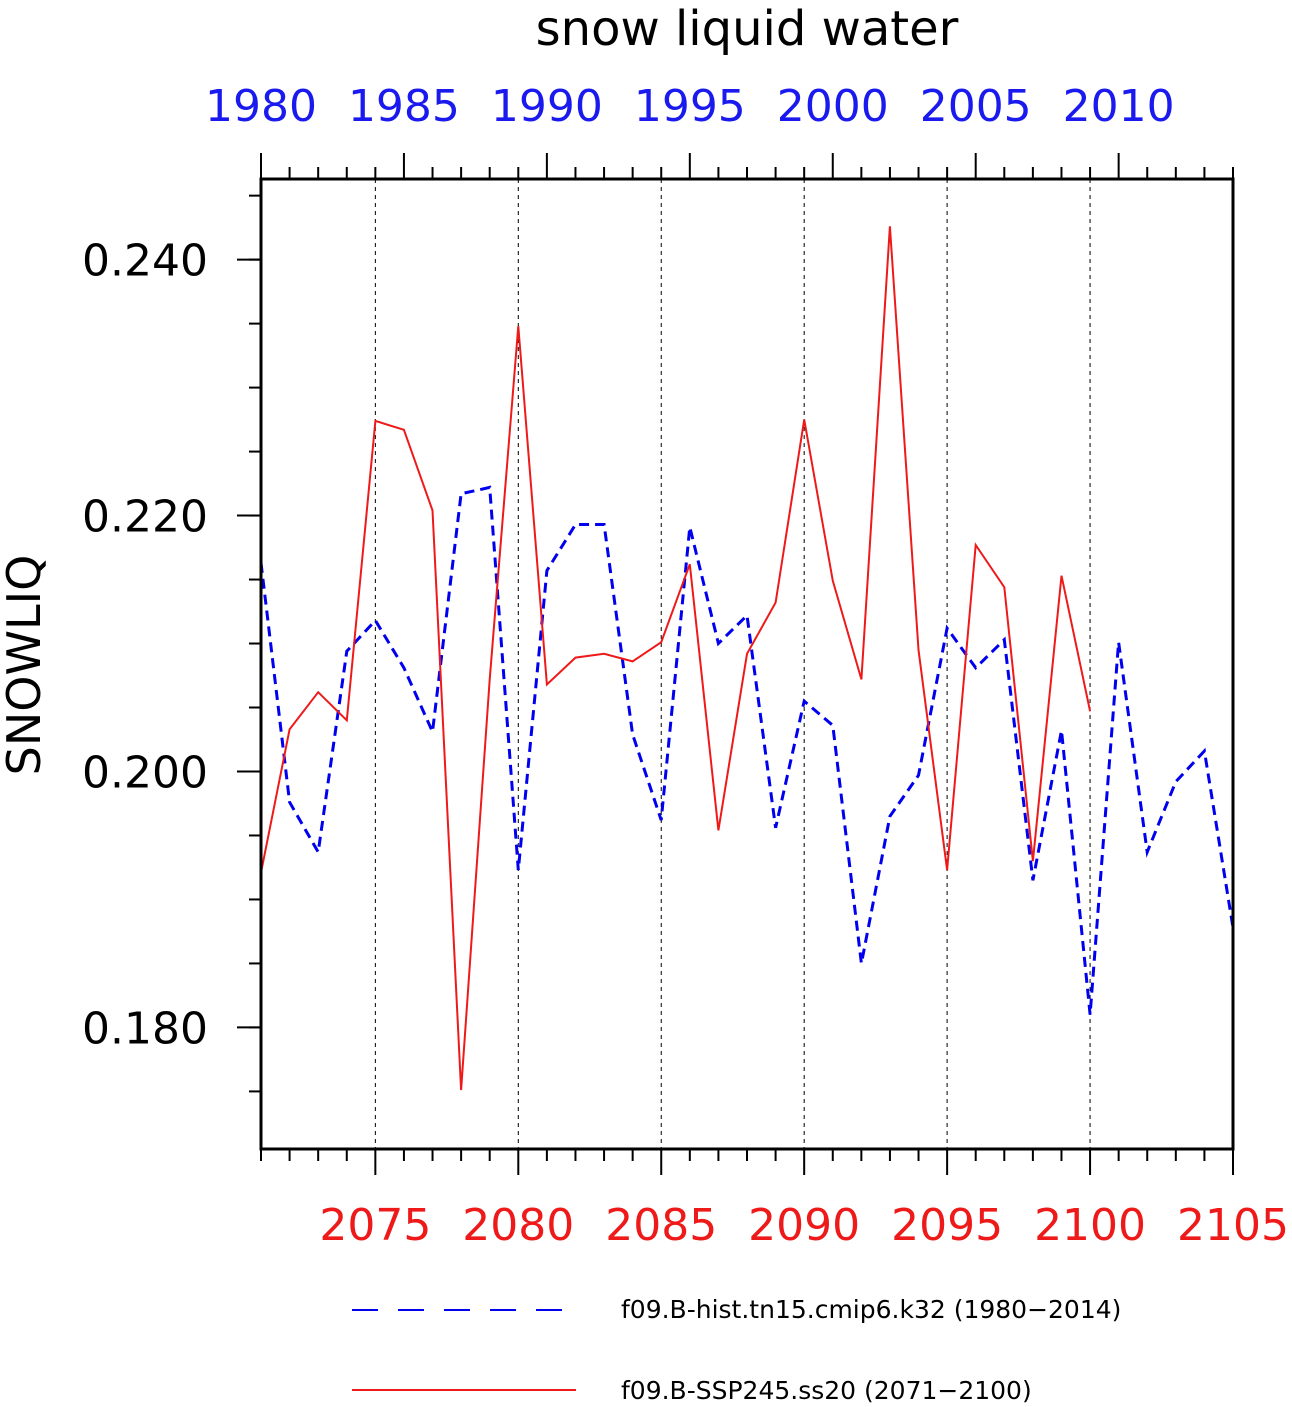 The image size is (1292, 1407). Describe the element at coordinates (661, 1225) in the screenshot. I see `bottom-tick-label: 2085` at that location.